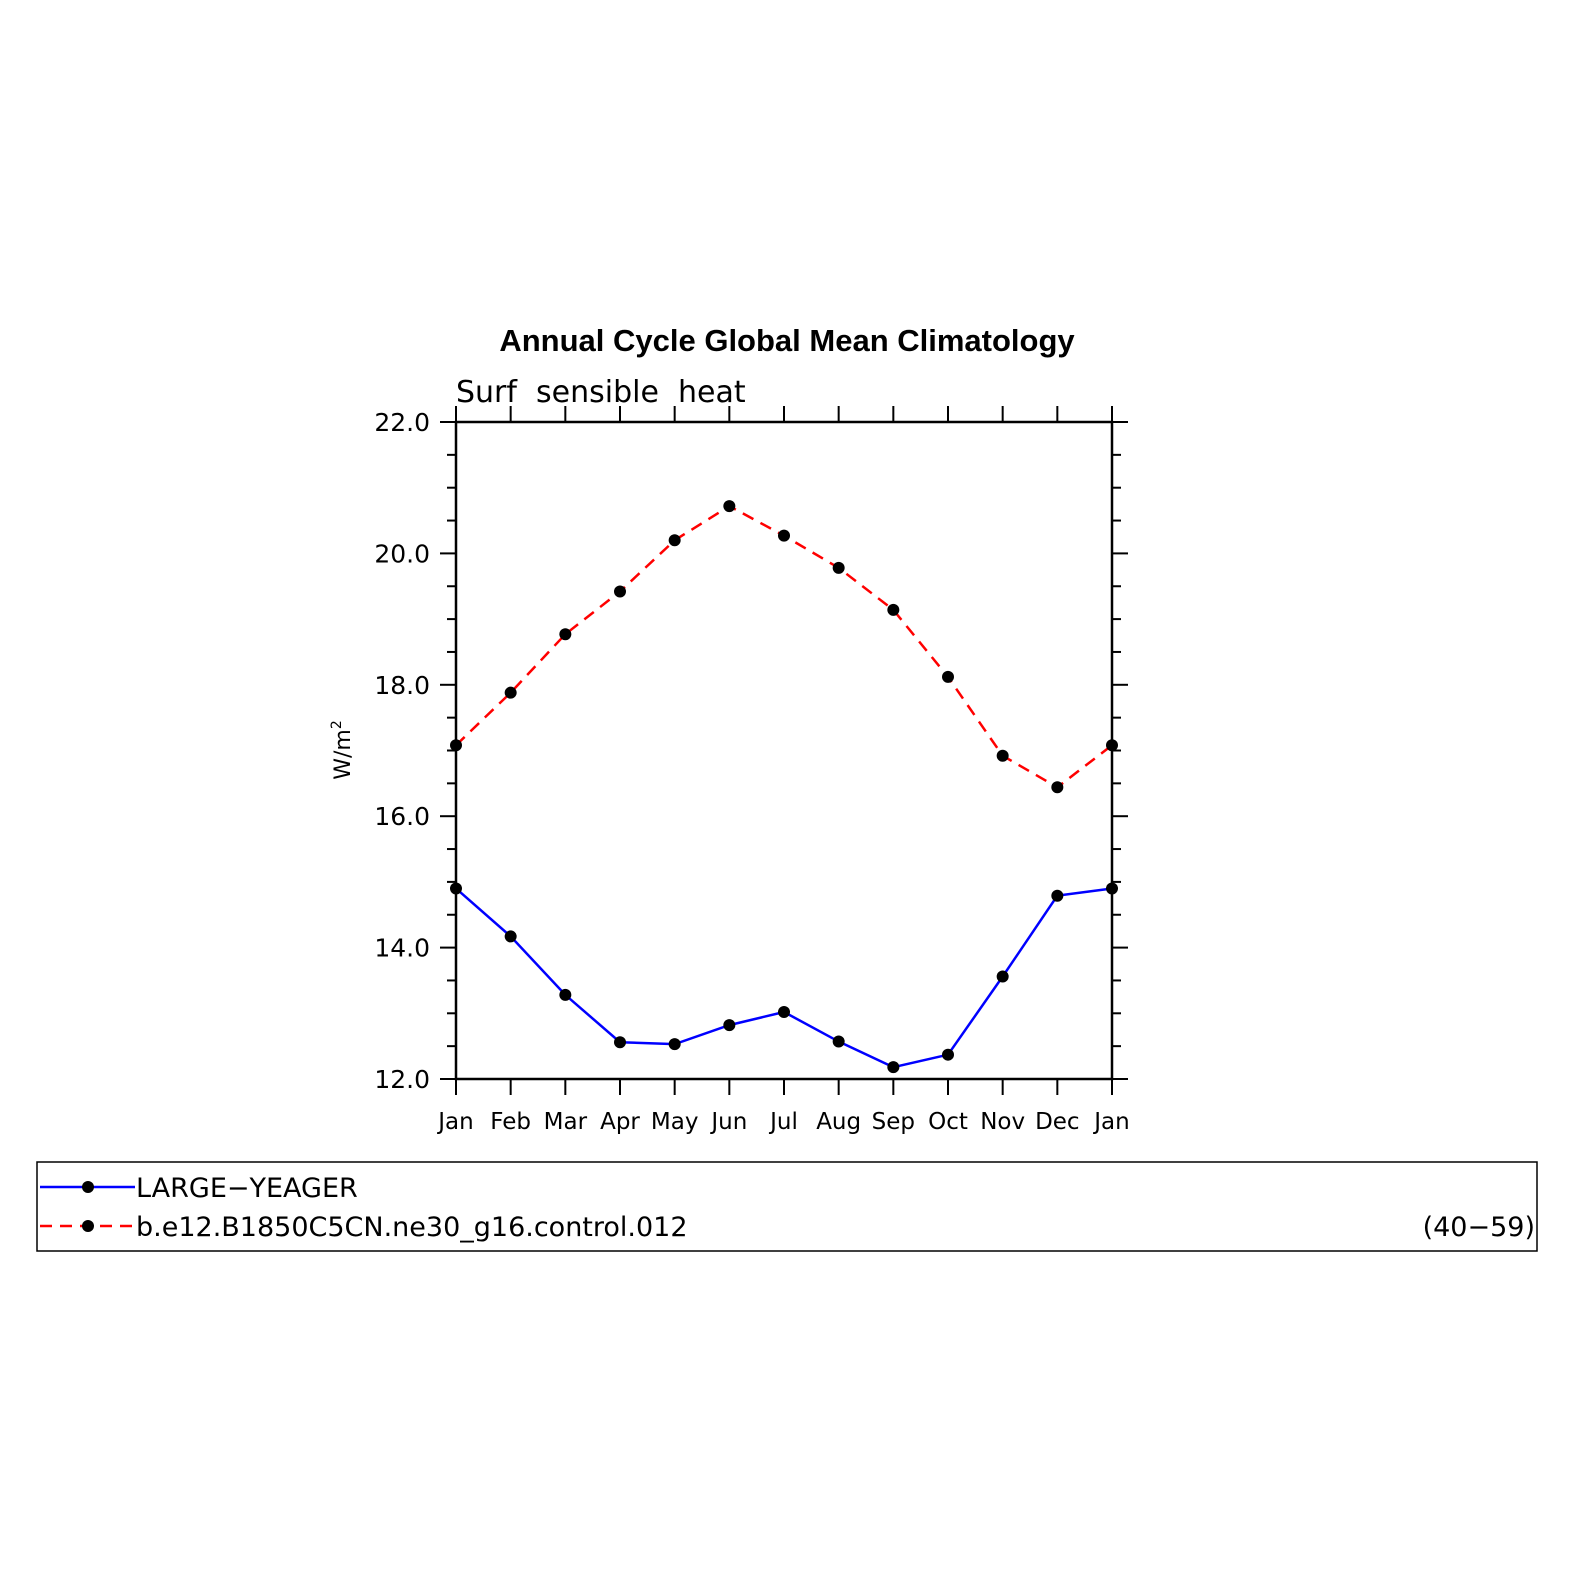 The width and height of the screenshot is (1575, 1575). What do you see at coordinates (247, 1188) in the screenshot?
I see `legend-label-series-1: LARGE−YEAGER` at bounding box center [247, 1188].